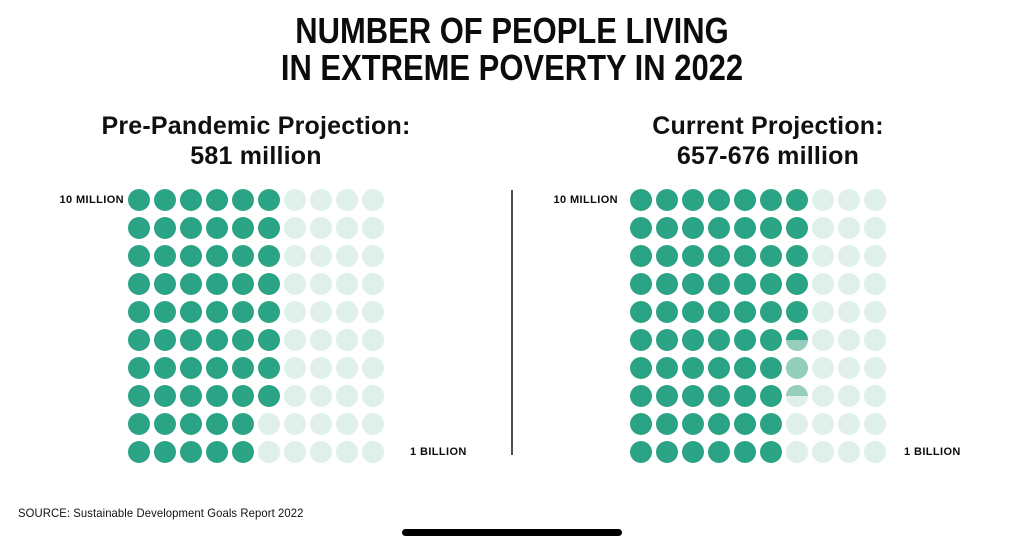 The height and width of the screenshot is (536, 1024). Describe the element at coordinates (641, 200) in the screenshot. I see `dot-r1-c1` at that location.